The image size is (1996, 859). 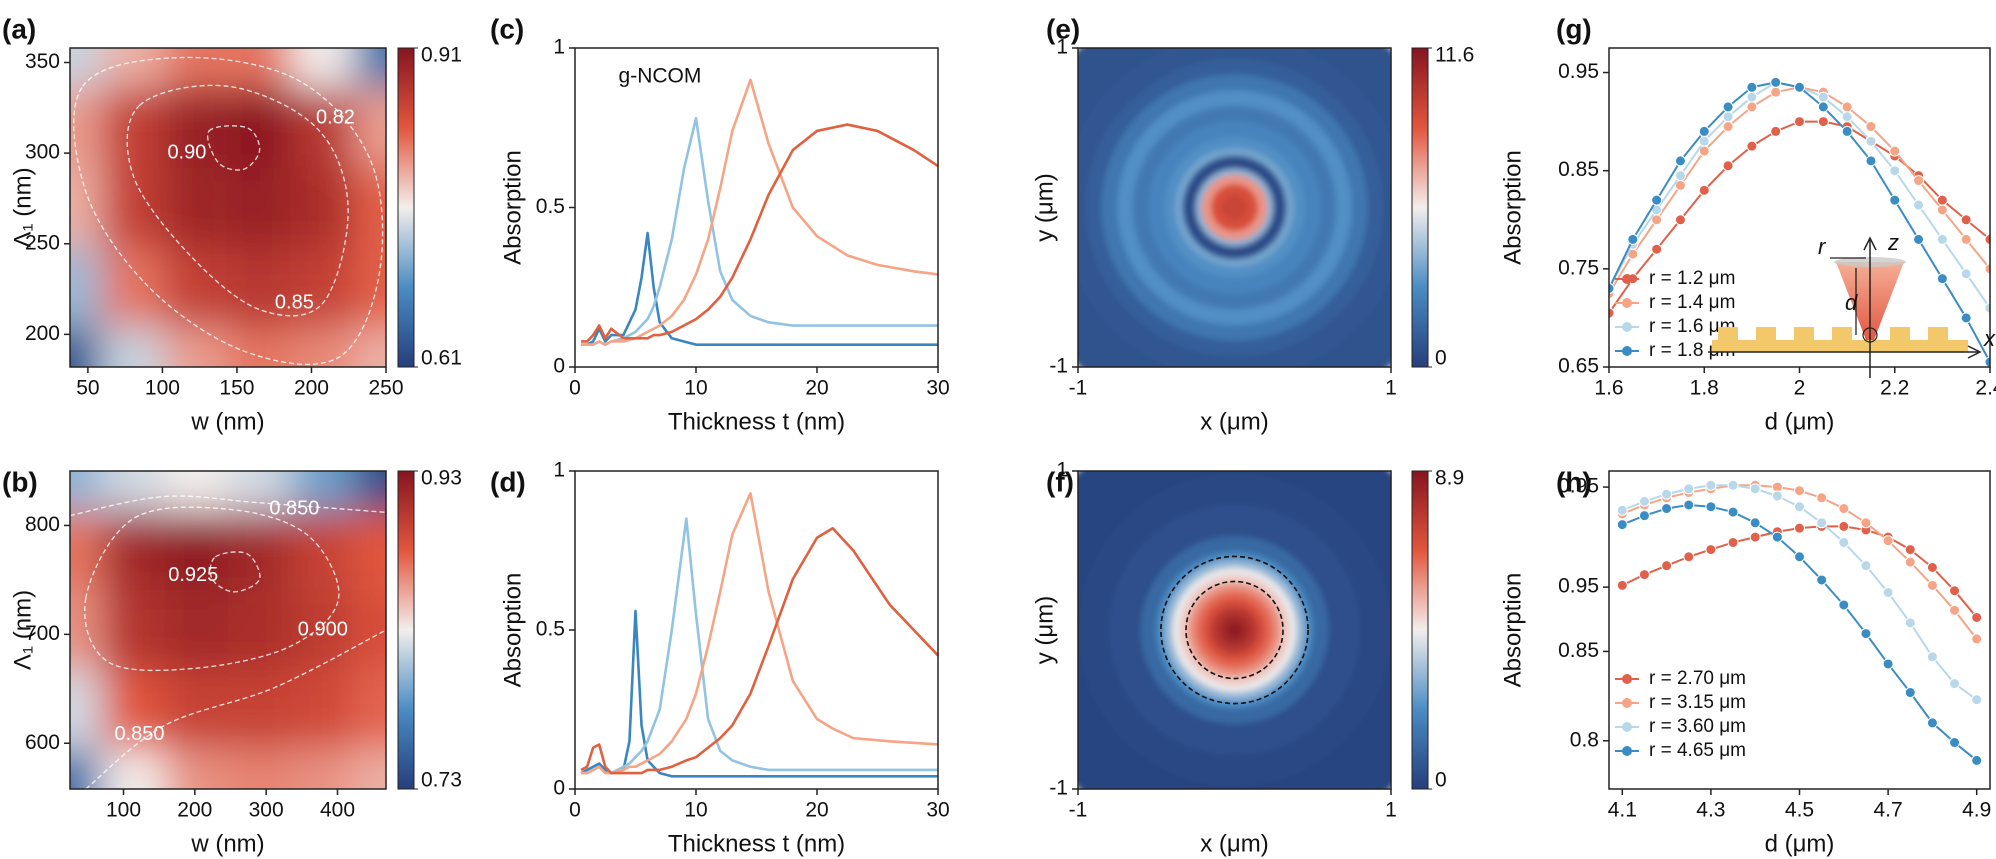 What do you see at coordinates (19, 28) in the screenshot?
I see `panel-label: (a)` at bounding box center [19, 28].